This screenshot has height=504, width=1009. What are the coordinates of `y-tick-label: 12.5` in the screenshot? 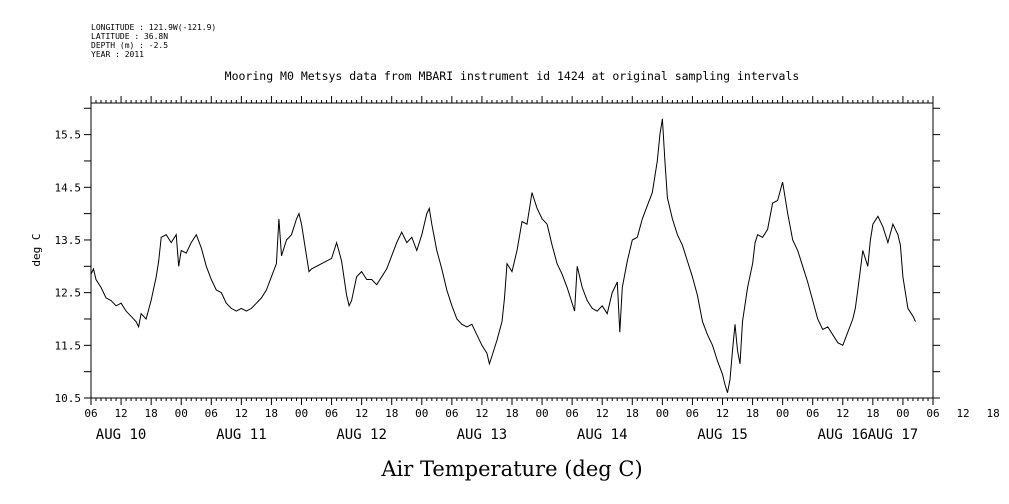 It's located at (68, 293).